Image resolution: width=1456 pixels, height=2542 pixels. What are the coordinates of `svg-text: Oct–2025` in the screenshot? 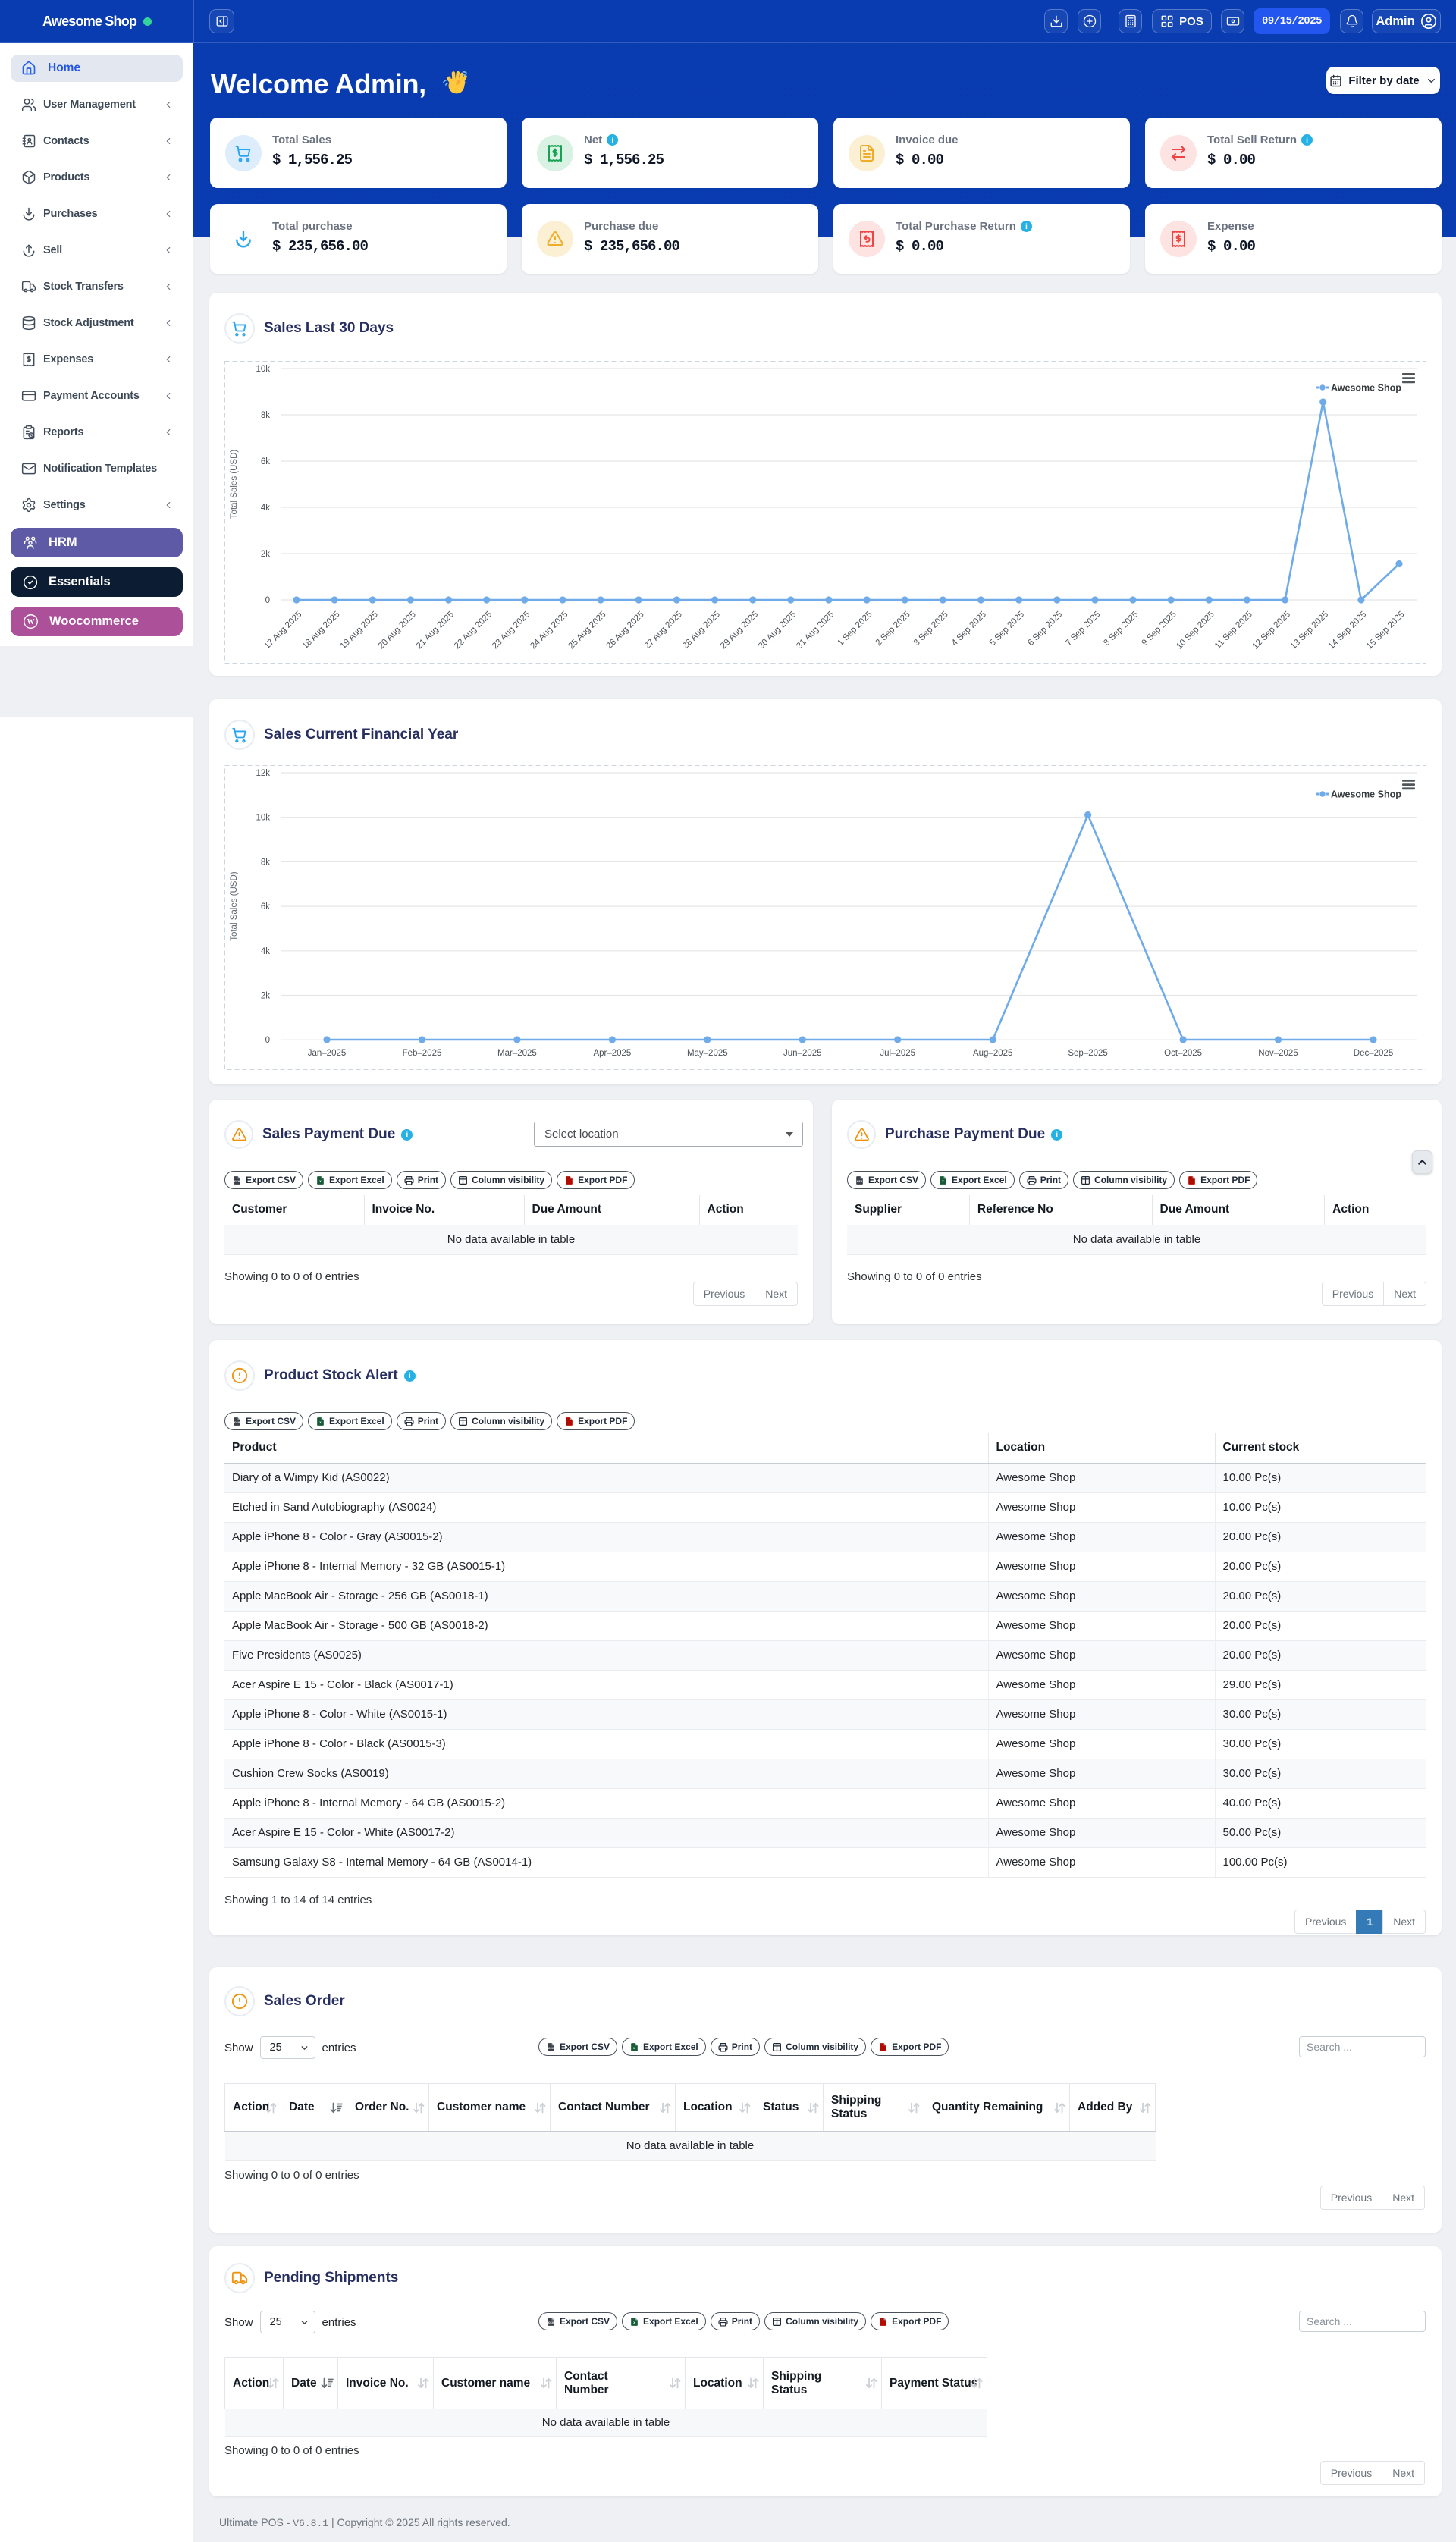 It's located at (1183, 1053).